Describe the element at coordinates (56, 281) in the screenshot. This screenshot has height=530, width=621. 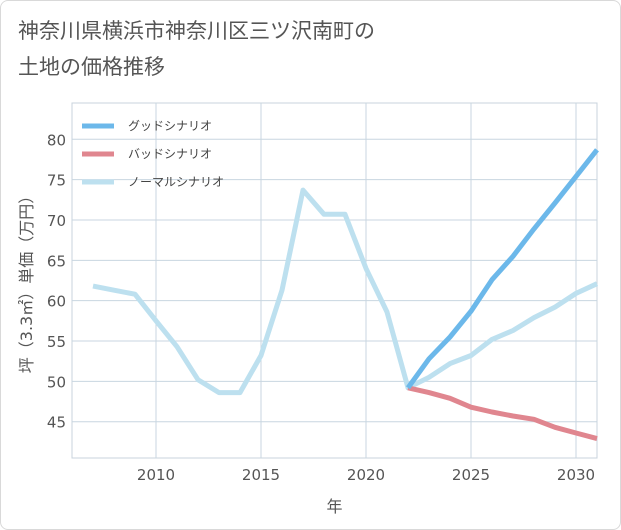
I see `y-tick-labels: 45 50 55 60 65 70 75 80` at that location.